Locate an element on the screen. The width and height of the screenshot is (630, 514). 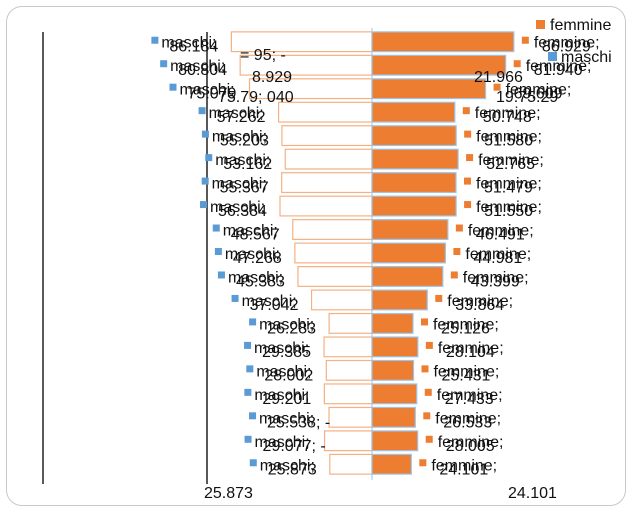
label-word-femmine-10: femmine; is located at coordinates (501, 231).